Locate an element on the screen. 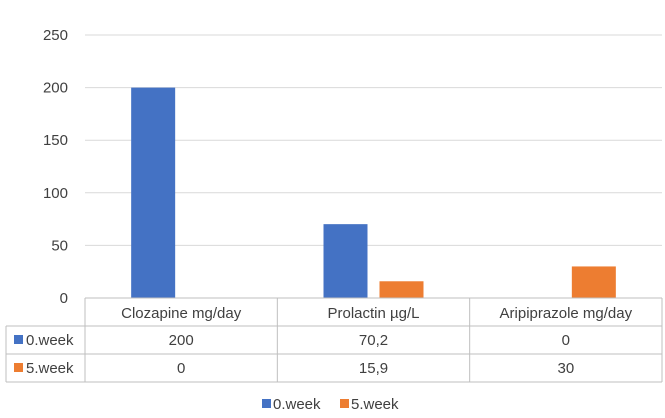 The height and width of the screenshot is (418, 665). legend-label: 5.week is located at coordinates (375, 404).